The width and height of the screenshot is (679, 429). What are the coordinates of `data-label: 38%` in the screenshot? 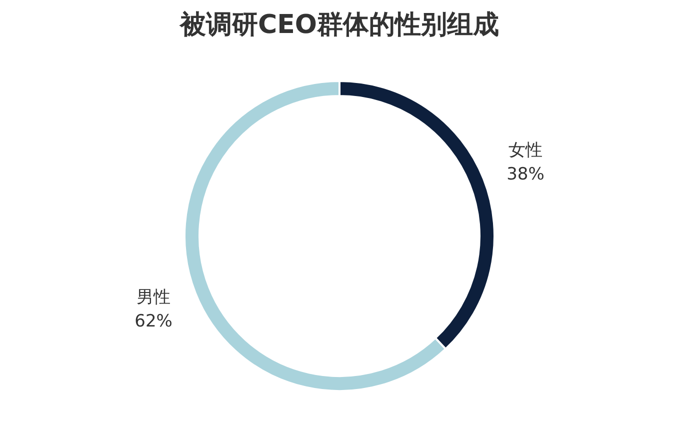 It's located at (525, 174).